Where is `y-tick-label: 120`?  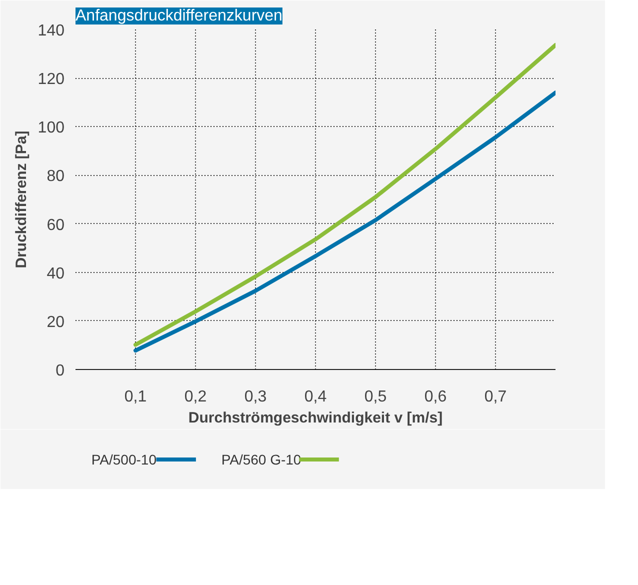 y-tick-label: 120 is located at coordinates (51, 79).